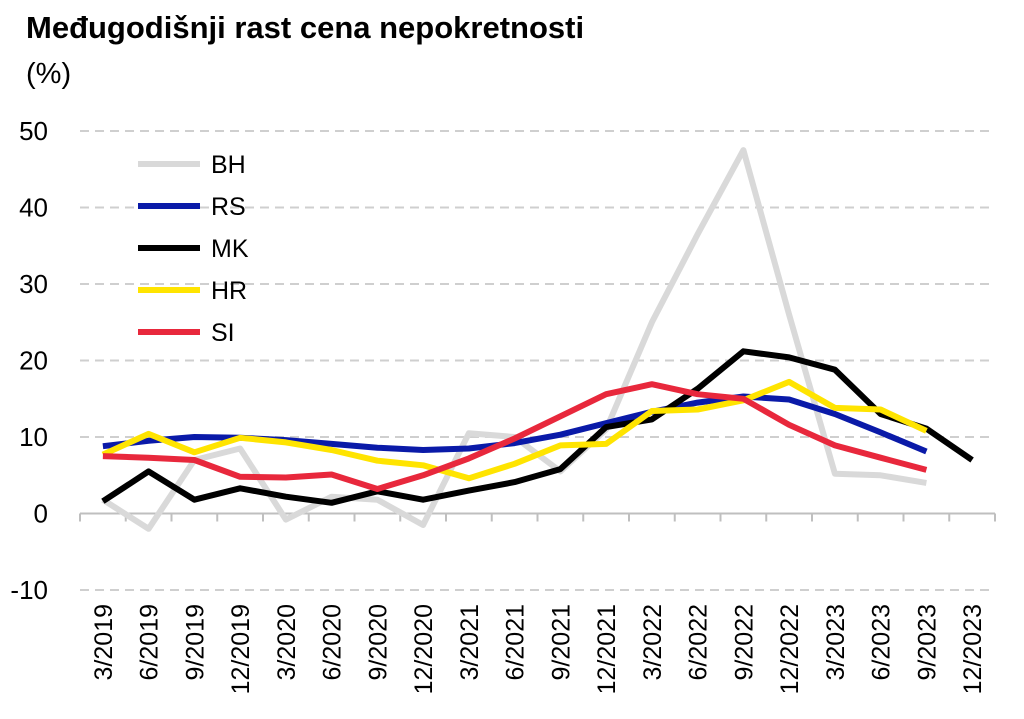 The image size is (1024, 719). I want to click on x-tick-label: 3/2023, so click(836, 642).